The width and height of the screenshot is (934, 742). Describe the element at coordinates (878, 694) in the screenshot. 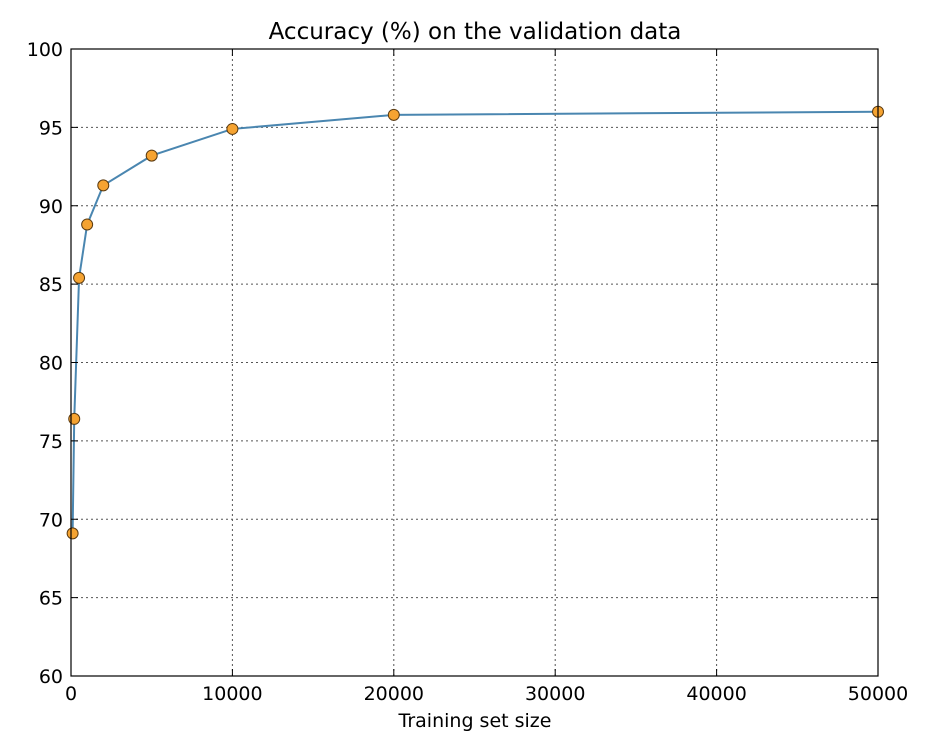

I see `x-tick-label: 50000` at that location.